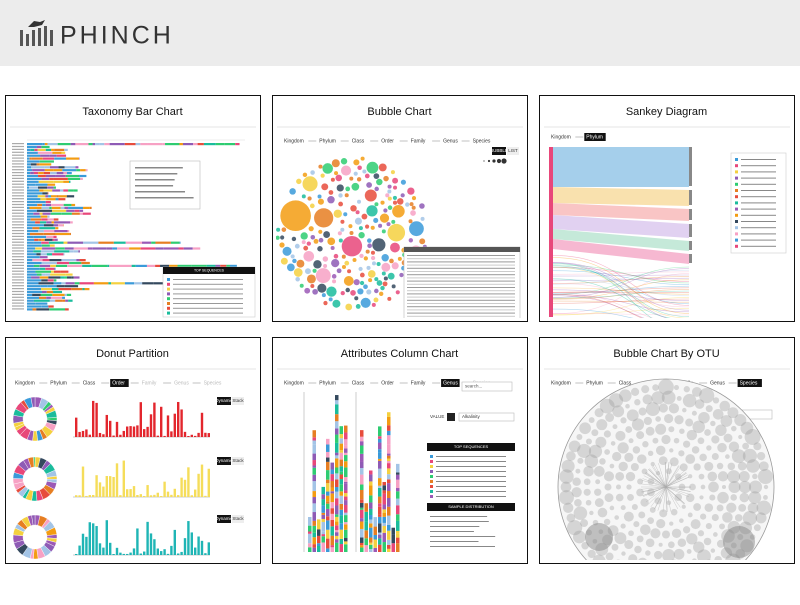 The height and width of the screenshot is (605, 800). What do you see at coordinates (451, 417) in the screenshot?
I see `value-toggle` at bounding box center [451, 417].